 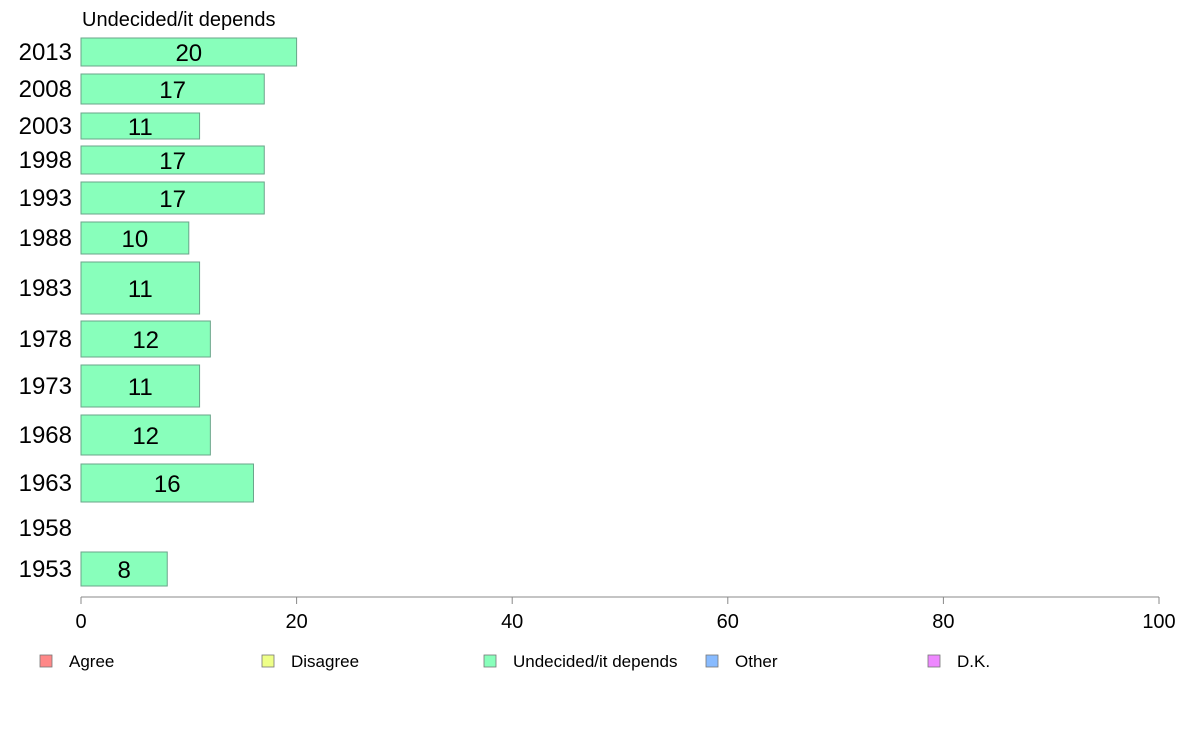 What do you see at coordinates (45, 483) in the screenshot?
I see `year-label: 1963` at bounding box center [45, 483].